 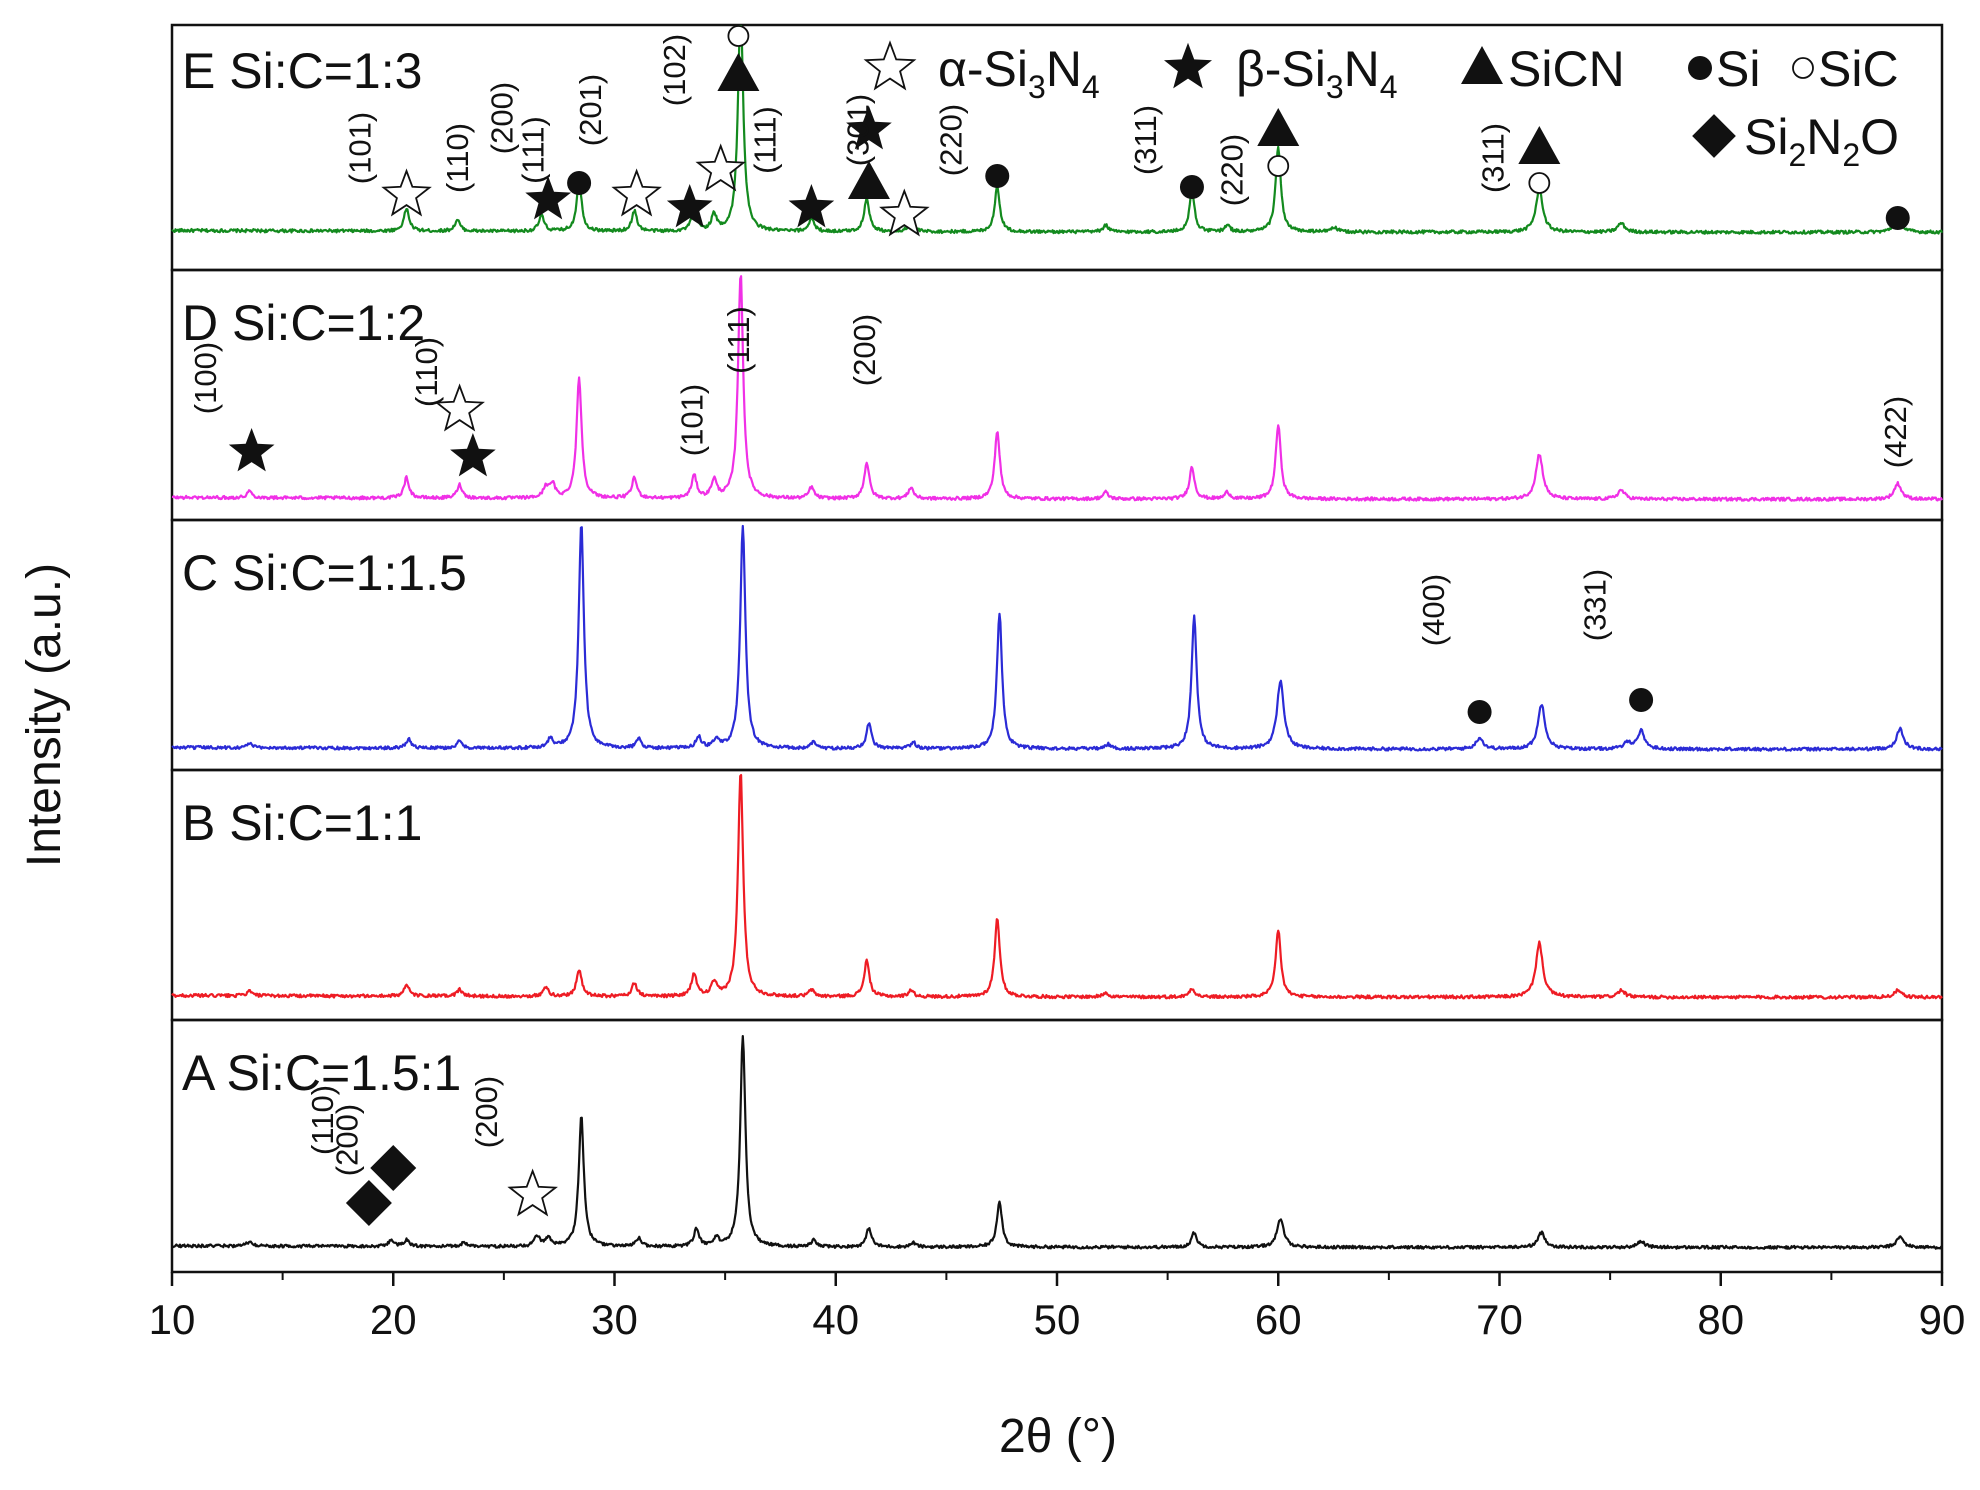 I want to click on y-axis-title: Intensity (a.u.), so click(x=44, y=715).